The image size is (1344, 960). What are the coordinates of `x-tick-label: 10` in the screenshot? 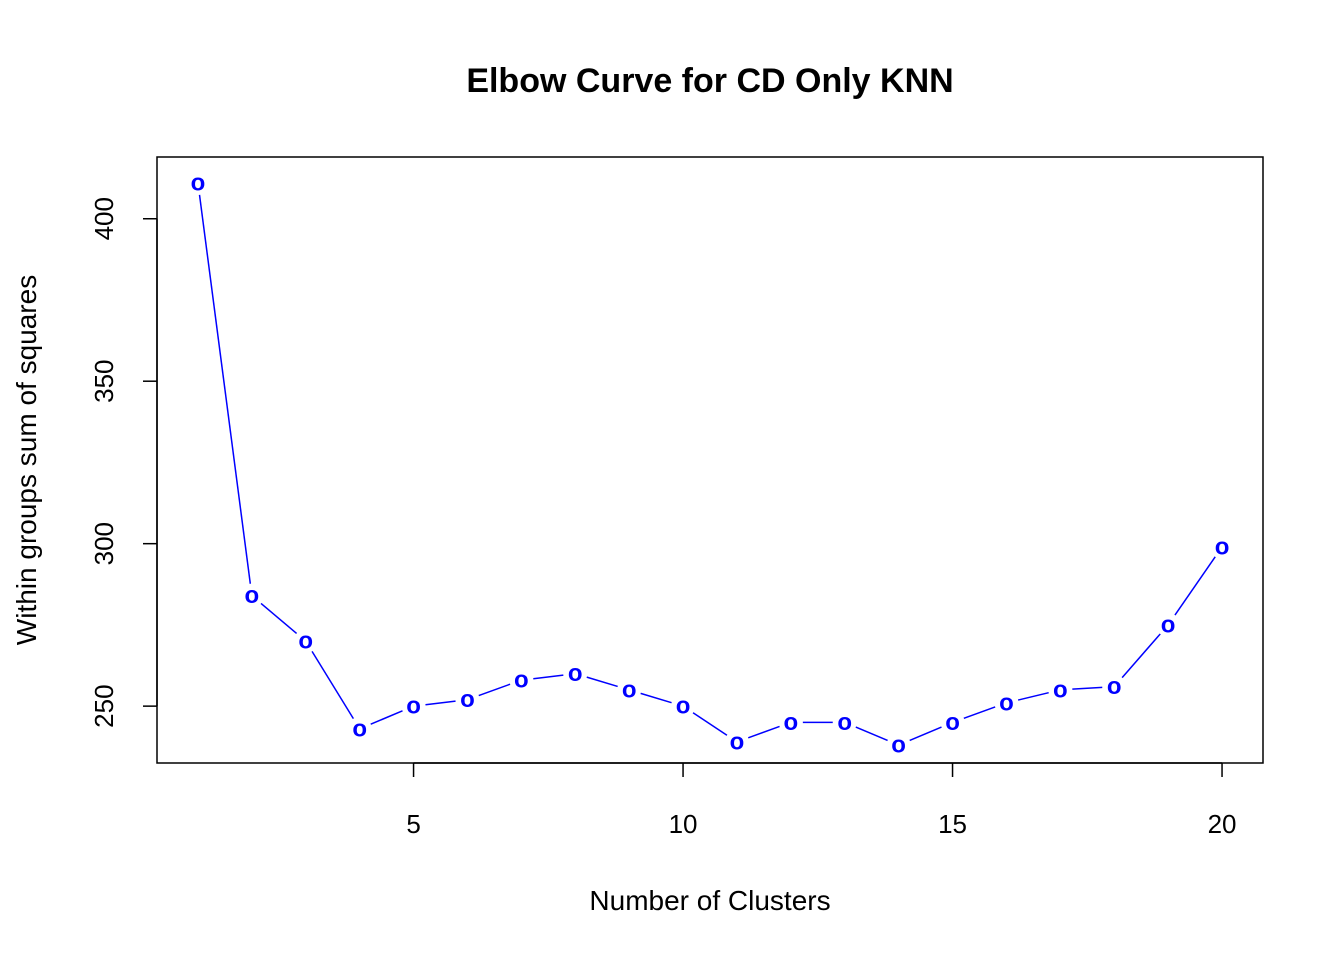 It's located at (683, 824).